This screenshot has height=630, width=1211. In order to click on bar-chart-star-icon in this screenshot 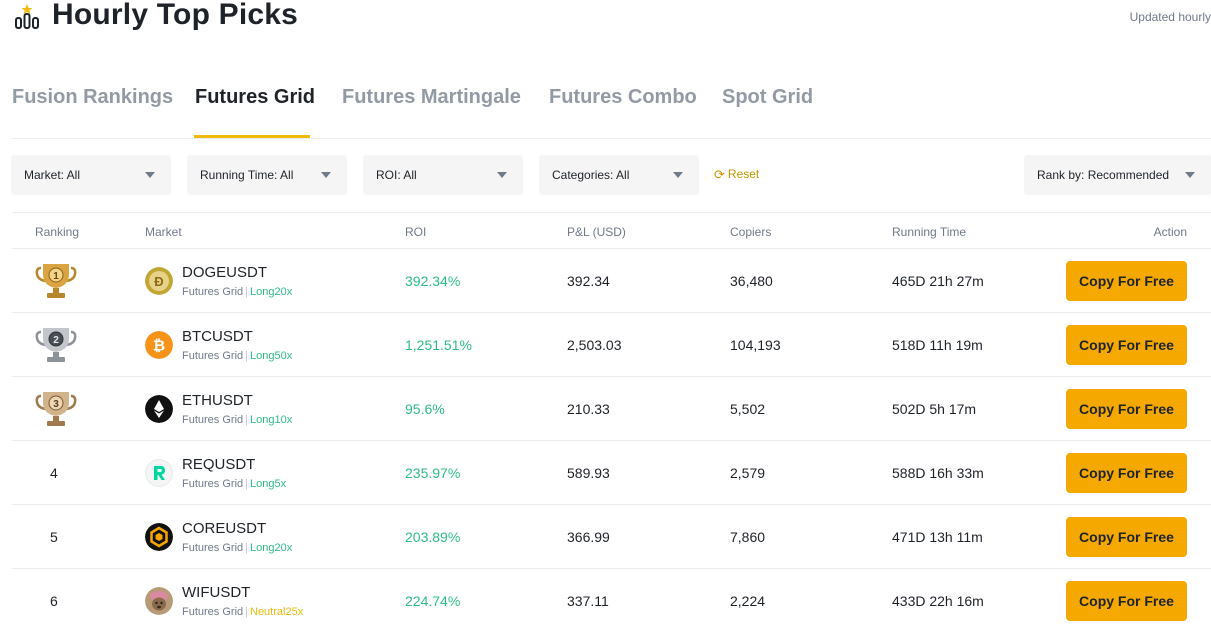, I will do `click(27, 16)`.